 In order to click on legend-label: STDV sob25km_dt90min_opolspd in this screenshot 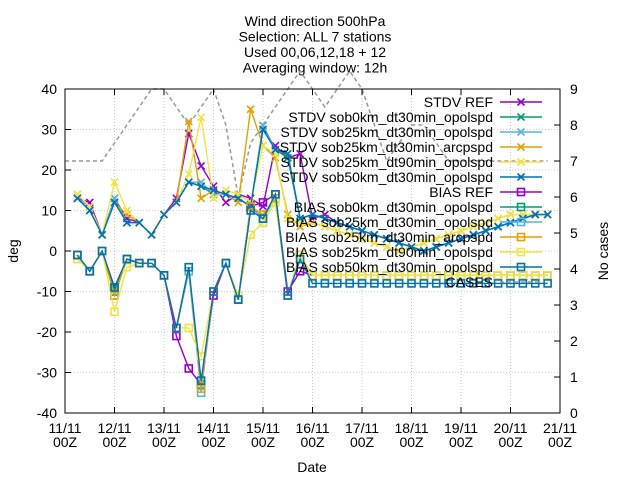, I will do `click(387, 162)`.